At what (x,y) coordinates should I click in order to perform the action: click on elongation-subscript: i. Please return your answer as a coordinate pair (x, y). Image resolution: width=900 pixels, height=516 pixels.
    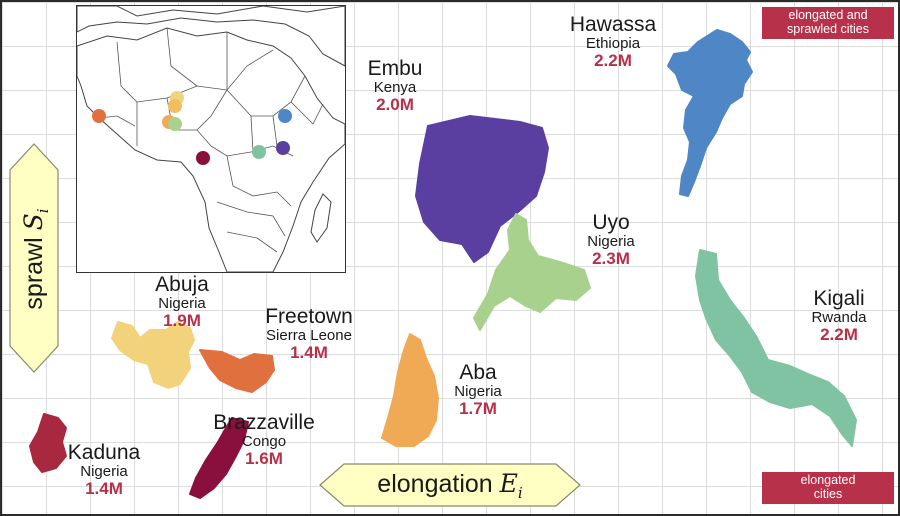
    Looking at the image, I should click on (520, 493).